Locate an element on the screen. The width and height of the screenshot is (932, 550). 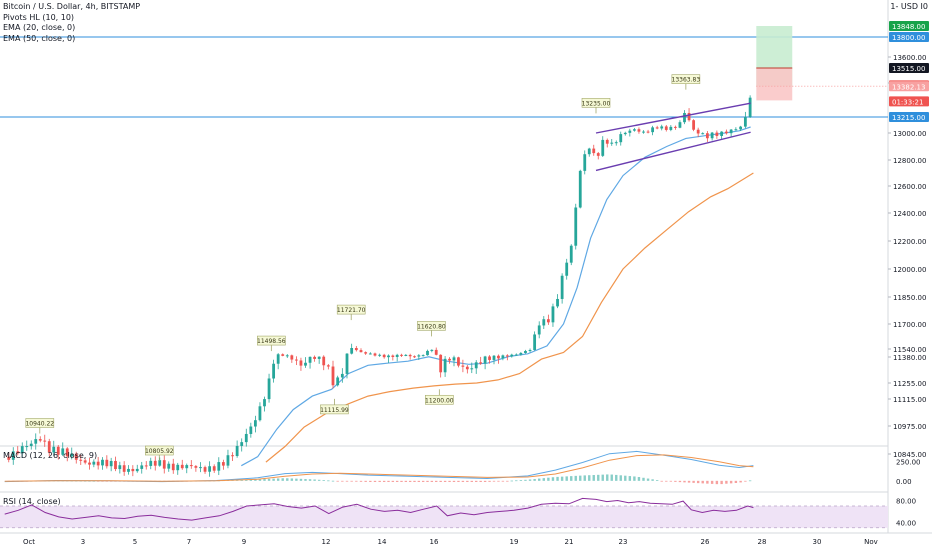
time-axis: Oct 3 5 7 9 12 14 16 19 21 23 26 28 30 Nov is located at coordinates (450, 542).